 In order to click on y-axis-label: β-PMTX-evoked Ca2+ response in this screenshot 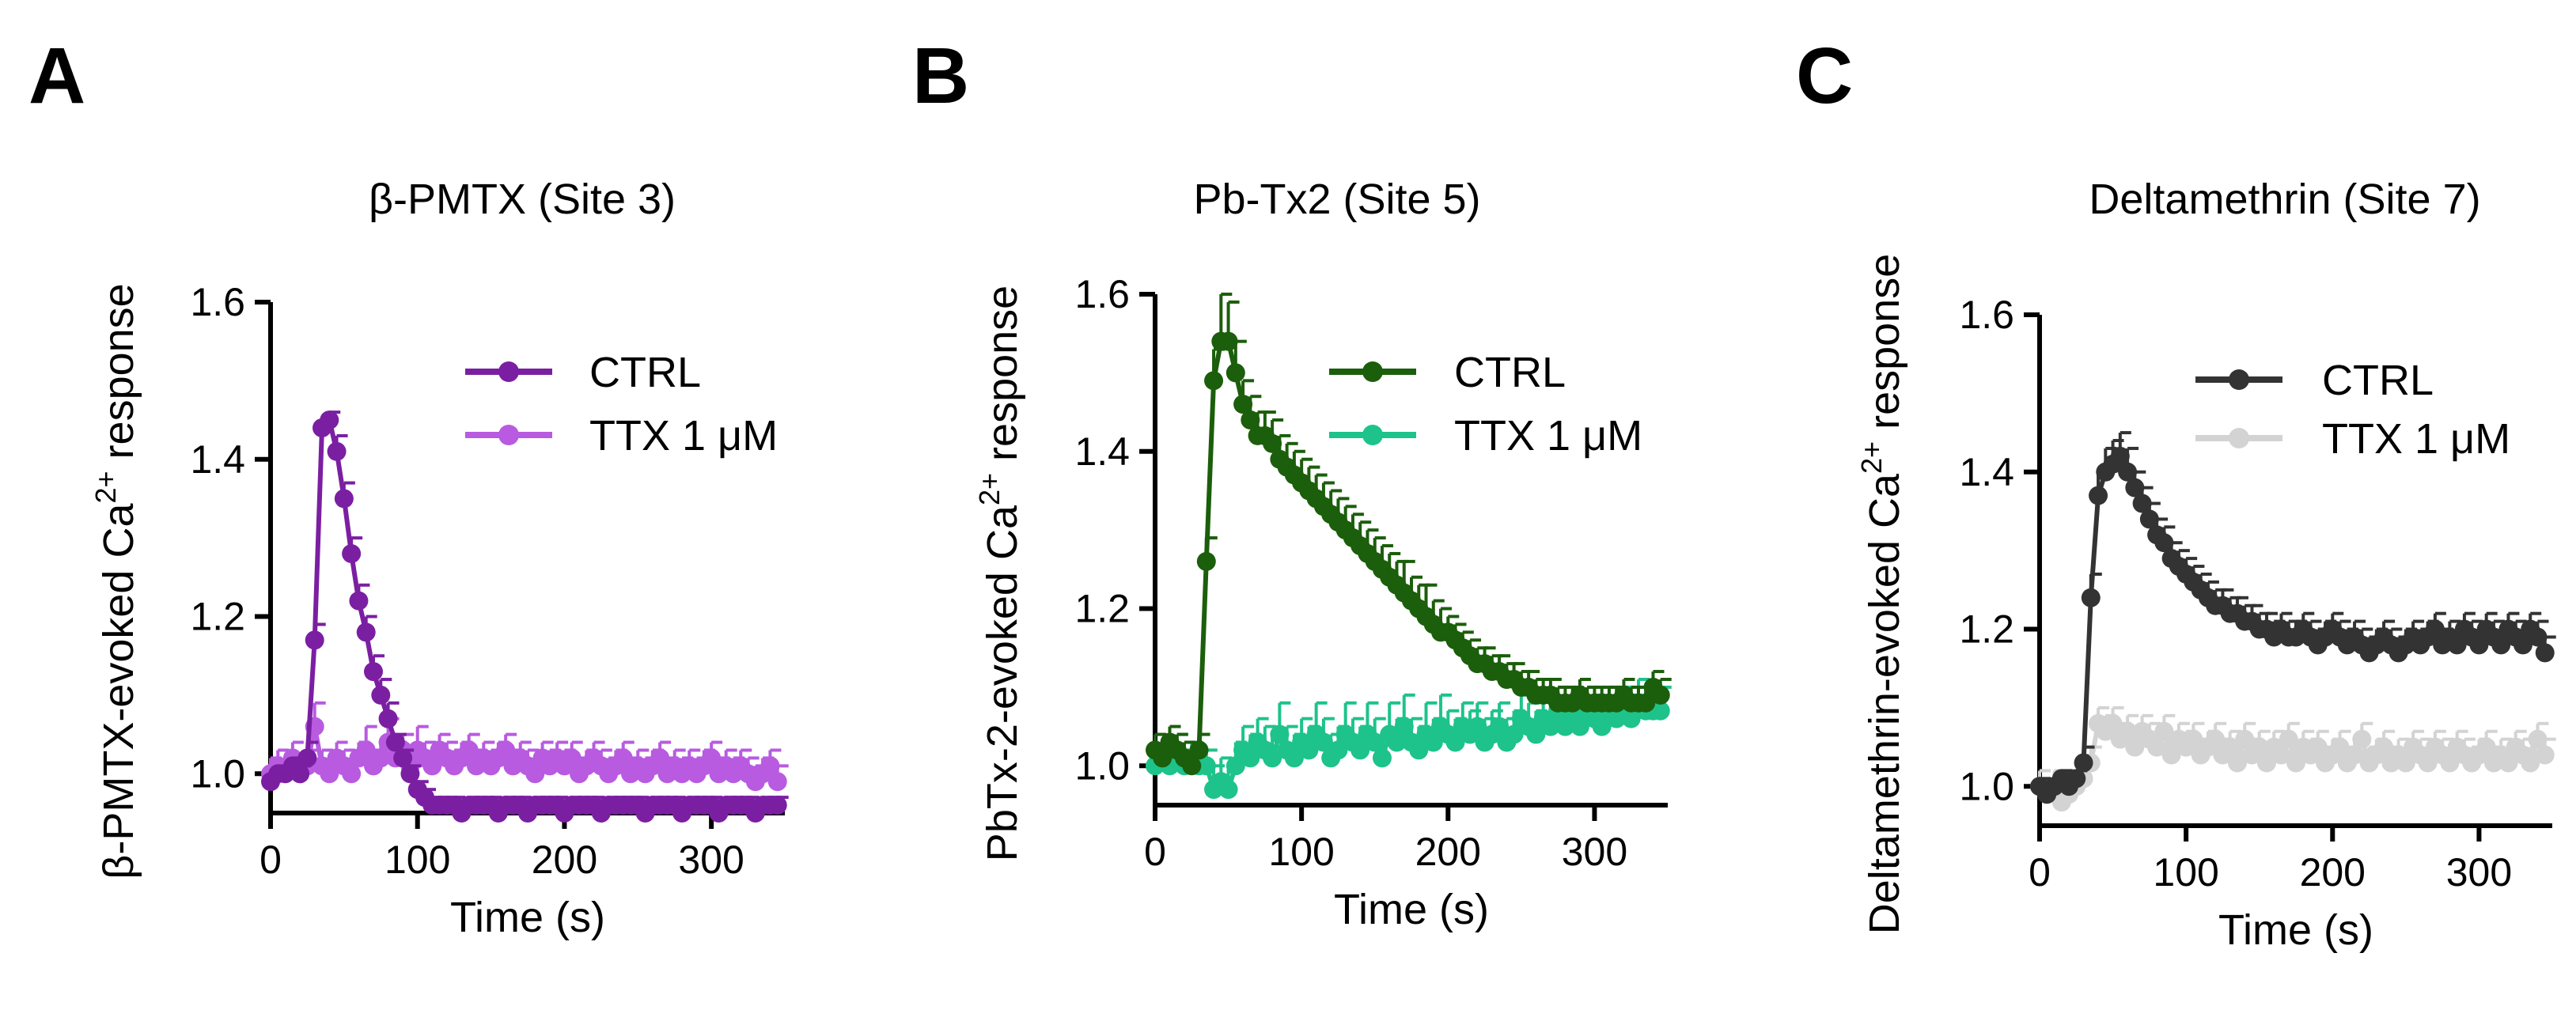, I will do `click(115, 581)`.